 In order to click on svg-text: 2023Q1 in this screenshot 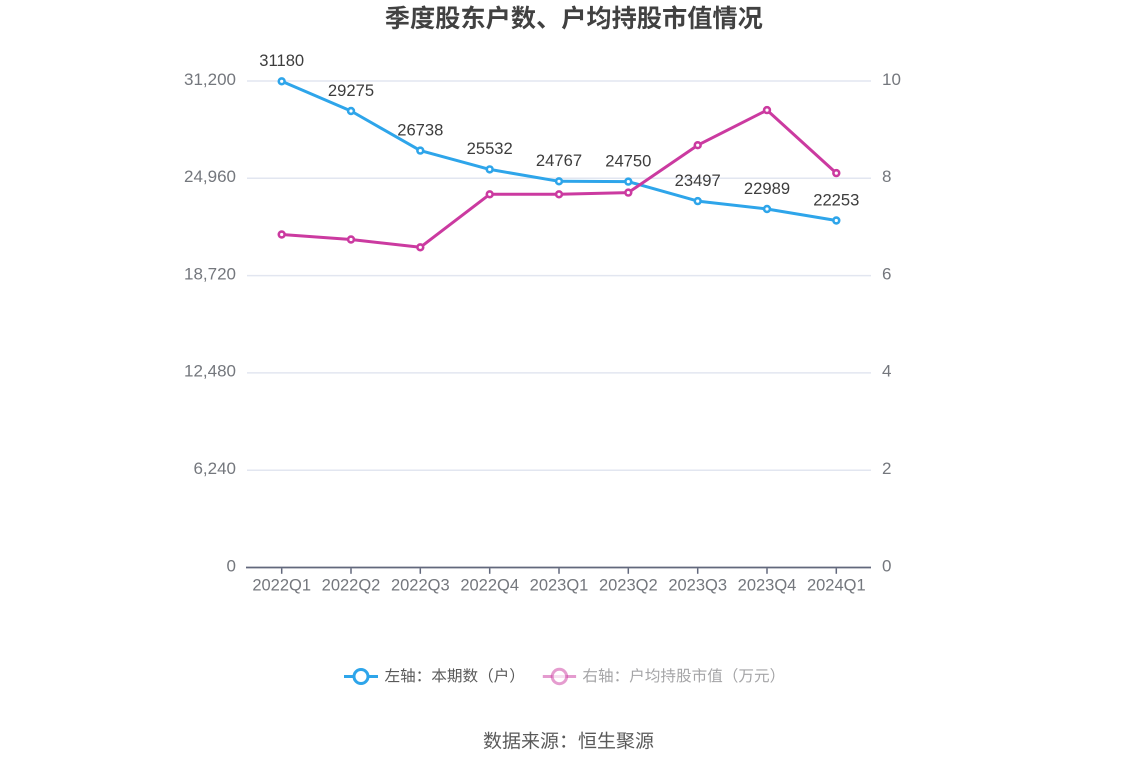, I will do `click(559, 585)`.